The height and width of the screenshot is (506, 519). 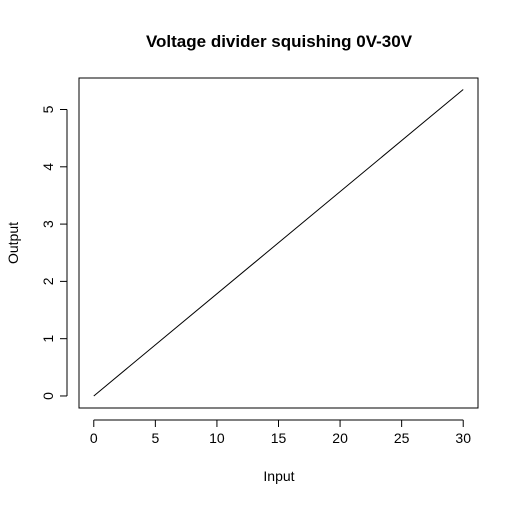 What do you see at coordinates (48, 339) in the screenshot?
I see `y-tick-label: 1` at bounding box center [48, 339].